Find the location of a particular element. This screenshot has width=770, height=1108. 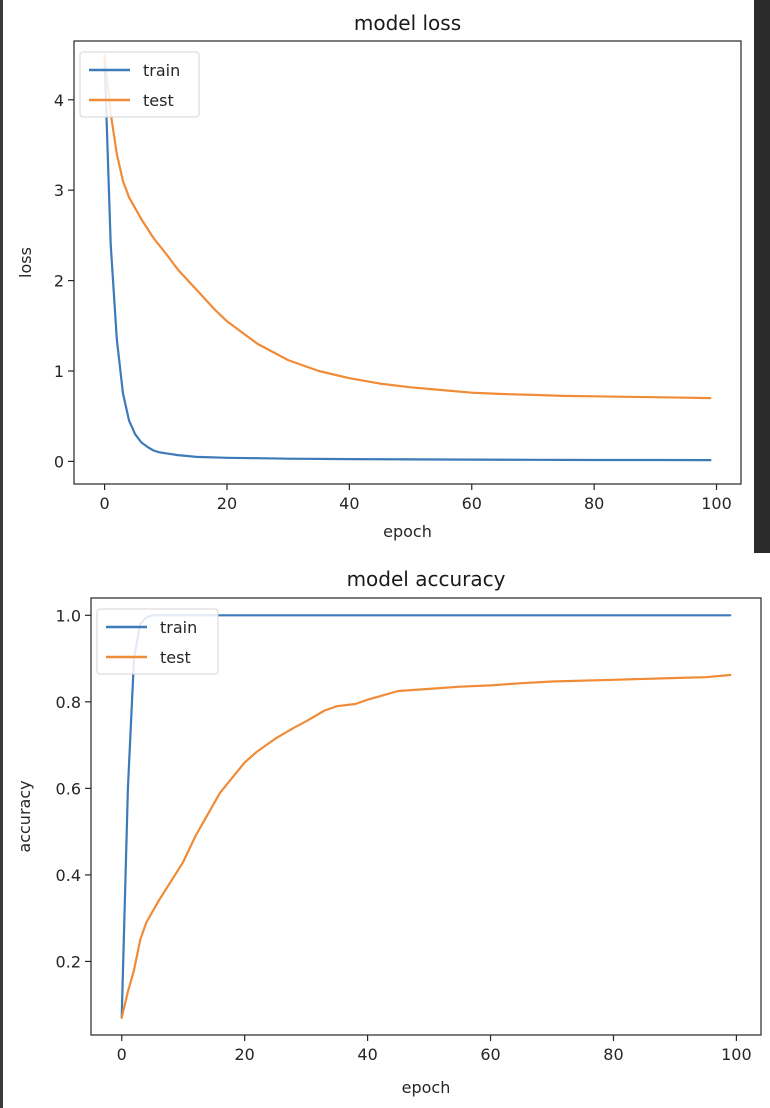

y-tick-label: 4 is located at coordinates (59, 100).